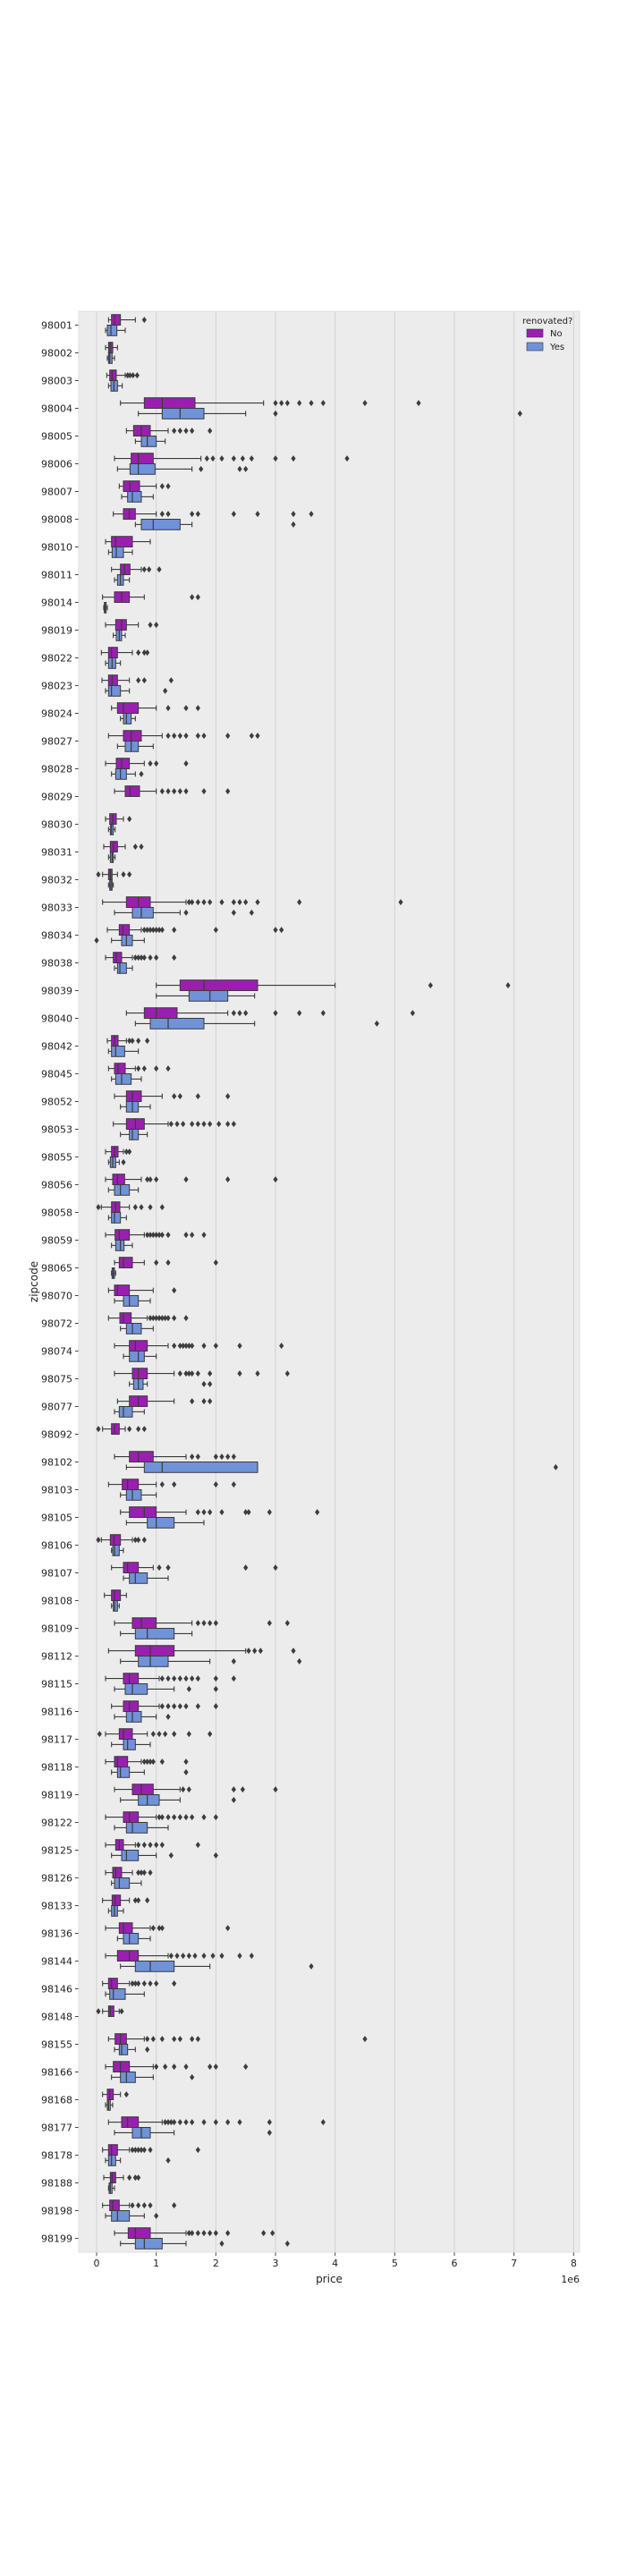 This screenshot has width=644, height=2576. I want to click on y-tick-label: 98146, so click(56, 1990).